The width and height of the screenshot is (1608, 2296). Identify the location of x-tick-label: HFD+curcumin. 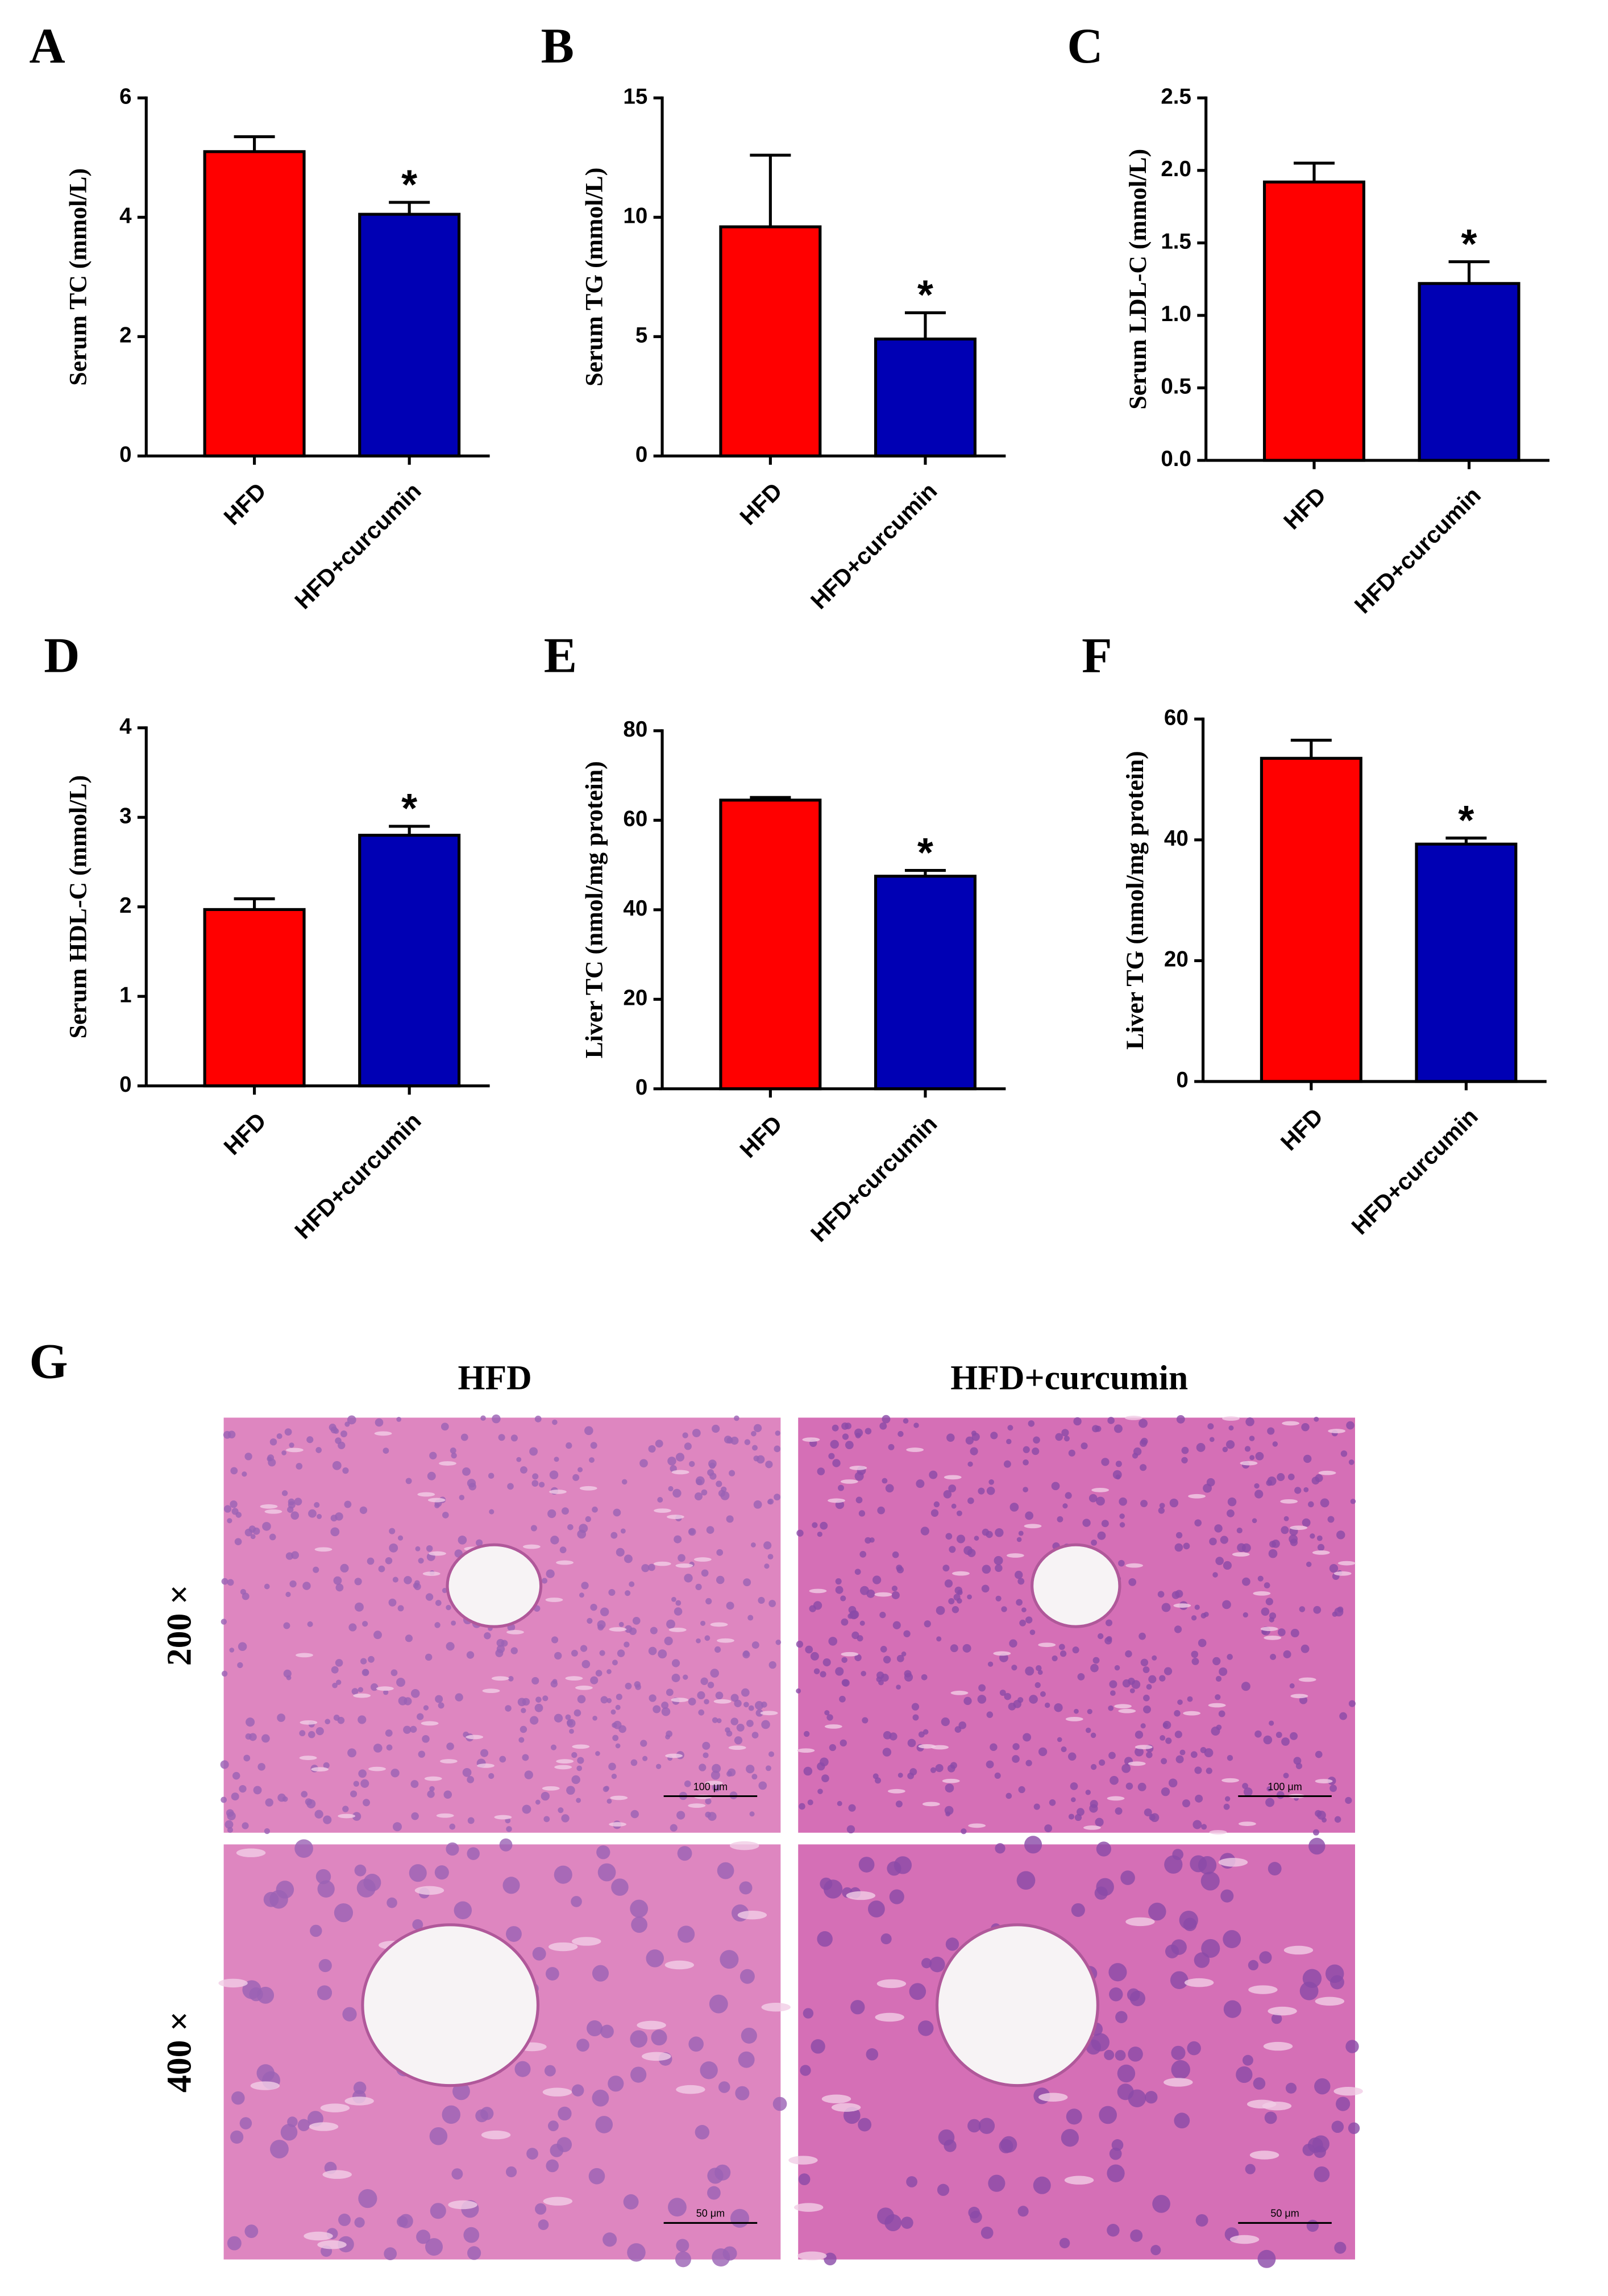
(1415, 1171).